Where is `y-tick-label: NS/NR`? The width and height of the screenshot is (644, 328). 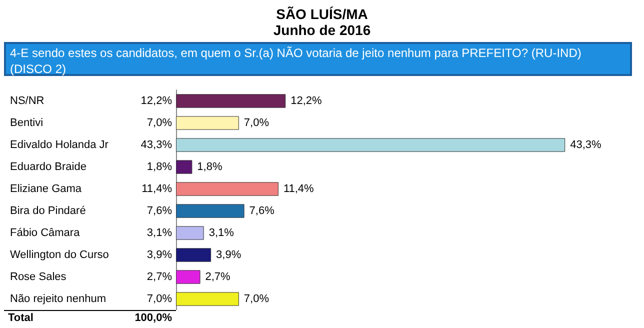 y-tick-label: NS/NR is located at coordinates (27, 101).